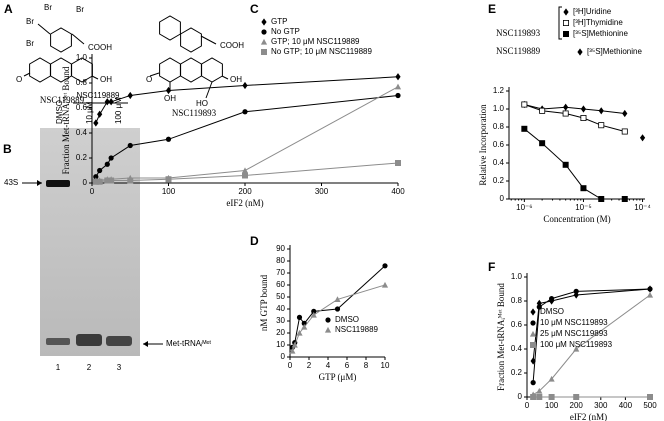 The width and height of the screenshot is (664, 421). I want to click on x-axis-label: eIF2 (nM), so click(244, 203).